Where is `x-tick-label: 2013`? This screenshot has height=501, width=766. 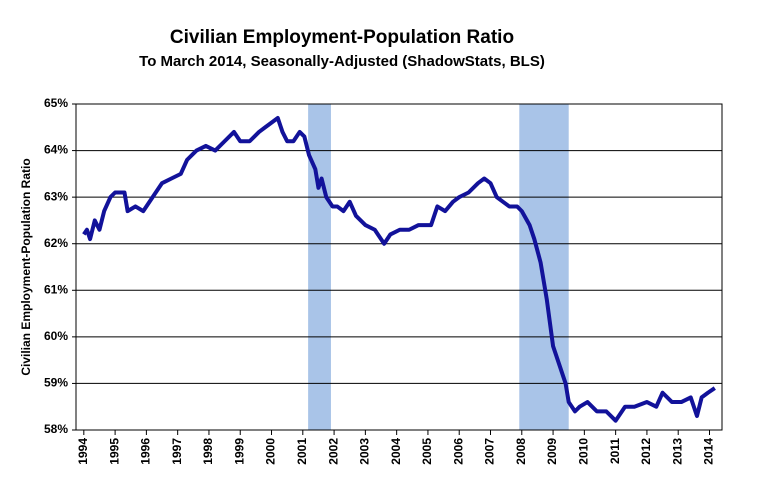 x-tick-label: 2013 is located at coordinates (677, 451).